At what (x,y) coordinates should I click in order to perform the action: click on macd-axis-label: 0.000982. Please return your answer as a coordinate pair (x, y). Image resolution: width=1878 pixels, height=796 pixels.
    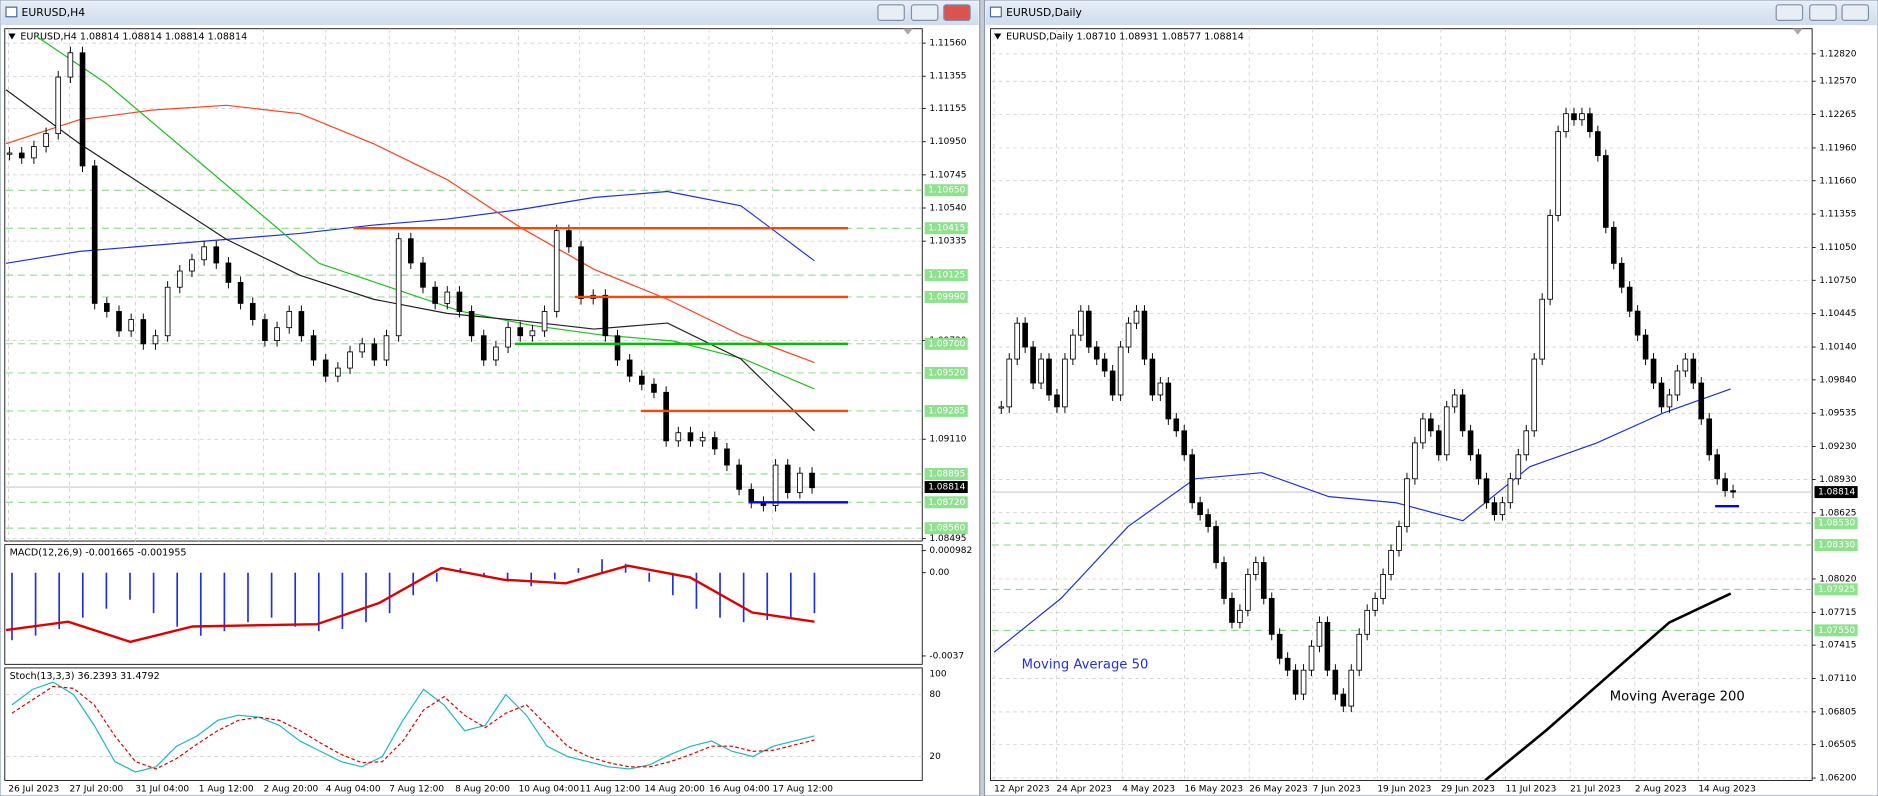
    Looking at the image, I should click on (950, 551).